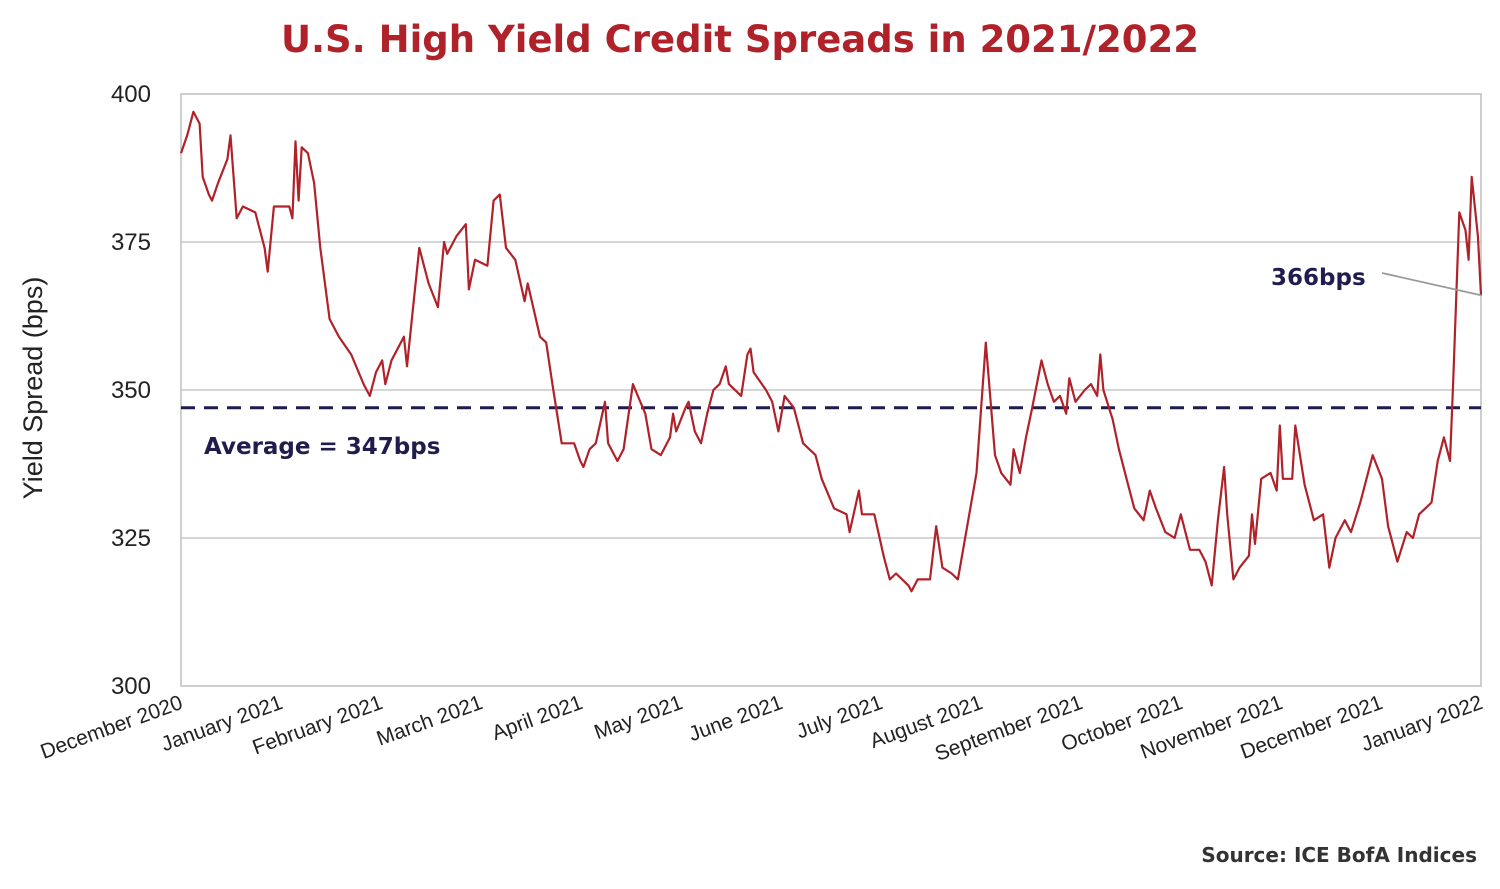 Image resolution: width=1500 pixels, height=889 pixels. I want to click on x-tick-label: May 2021, so click(638, 717).